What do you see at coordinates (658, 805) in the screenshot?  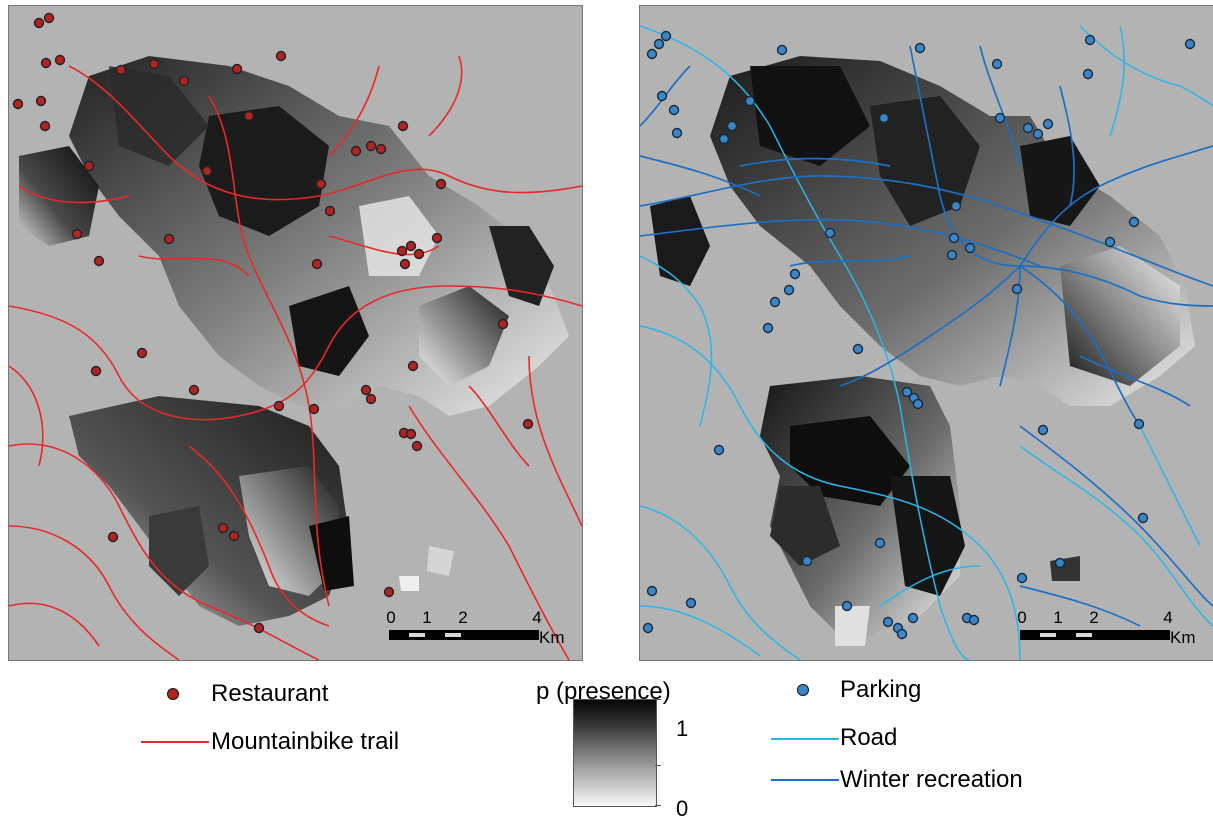 I see `colorbar-tick-bottom` at bounding box center [658, 805].